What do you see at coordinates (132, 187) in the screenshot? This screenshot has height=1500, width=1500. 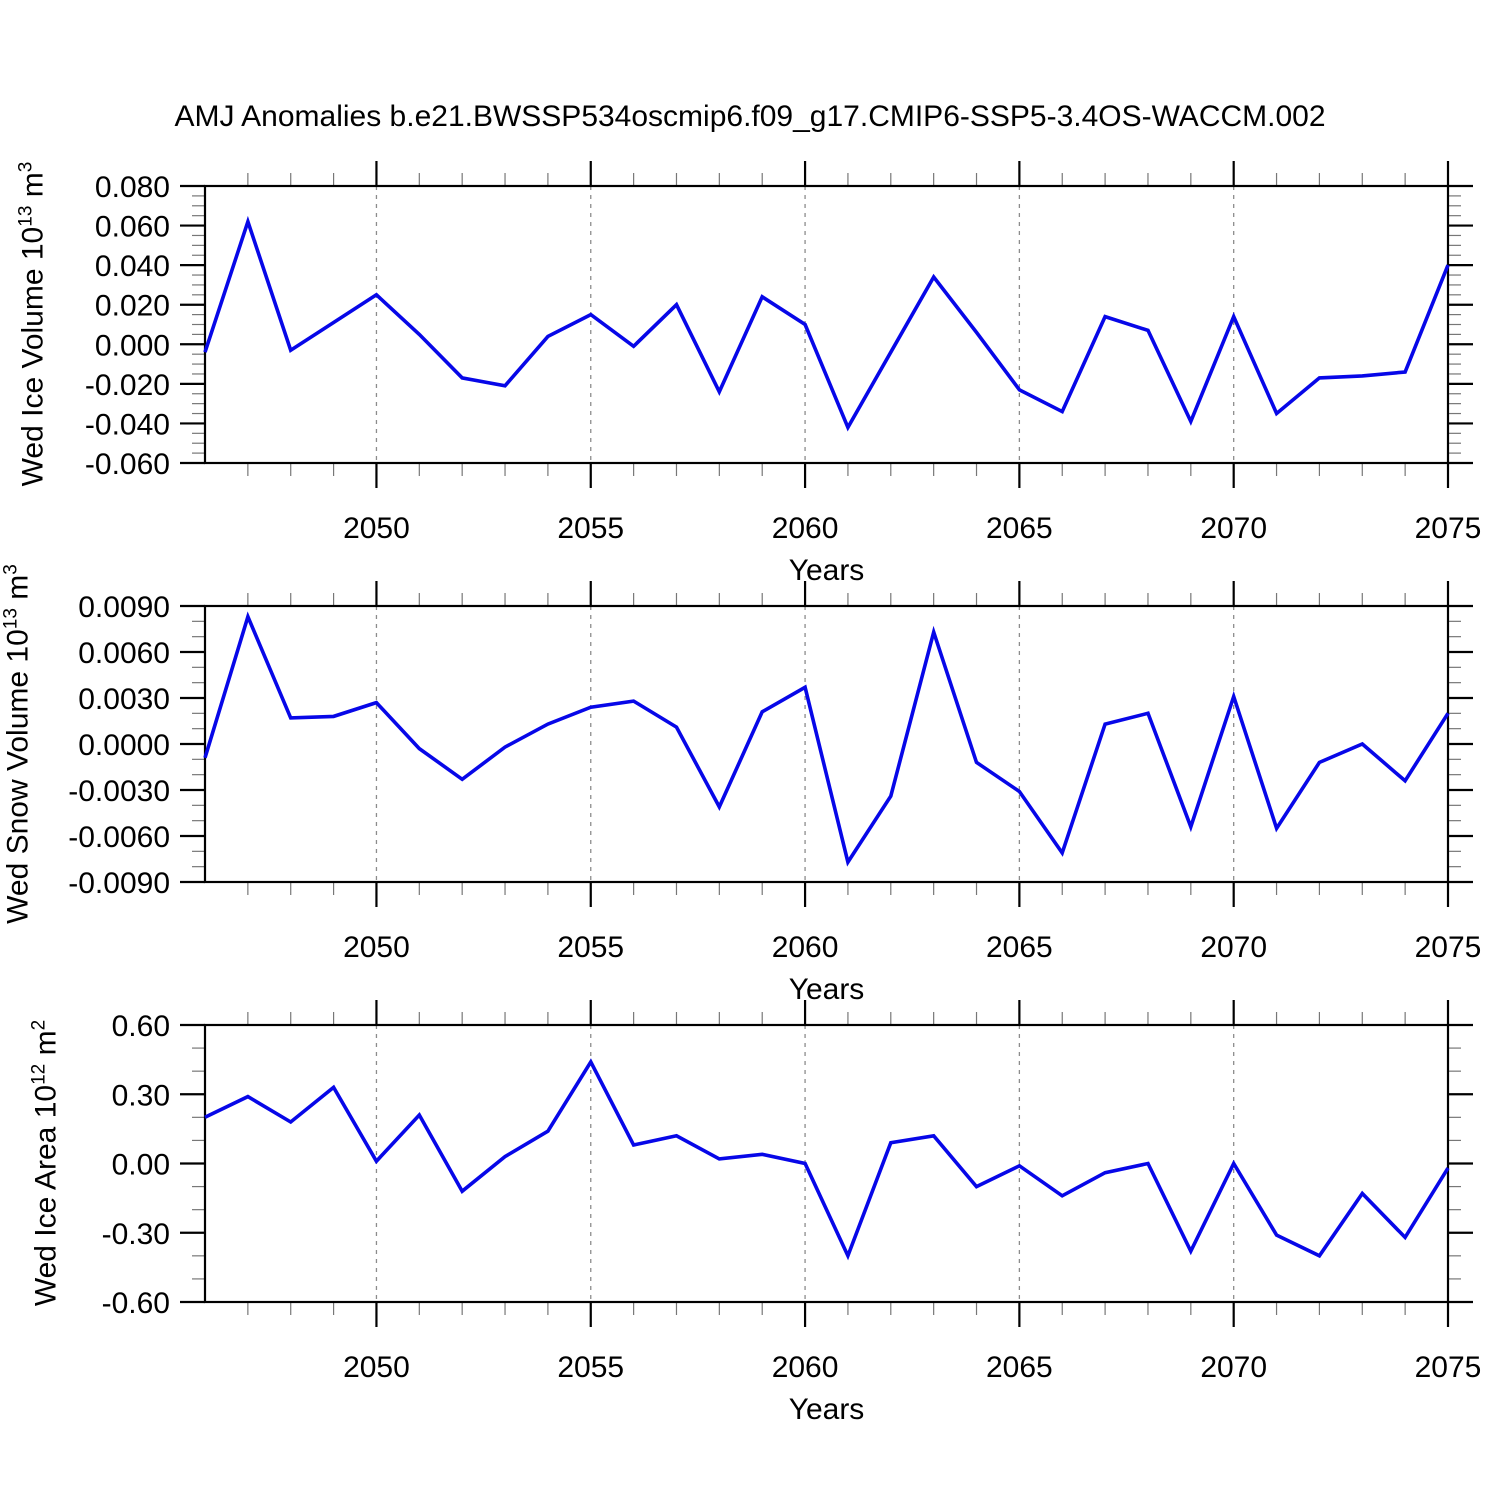 I see `y-tick-label: 0.080` at bounding box center [132, 187].